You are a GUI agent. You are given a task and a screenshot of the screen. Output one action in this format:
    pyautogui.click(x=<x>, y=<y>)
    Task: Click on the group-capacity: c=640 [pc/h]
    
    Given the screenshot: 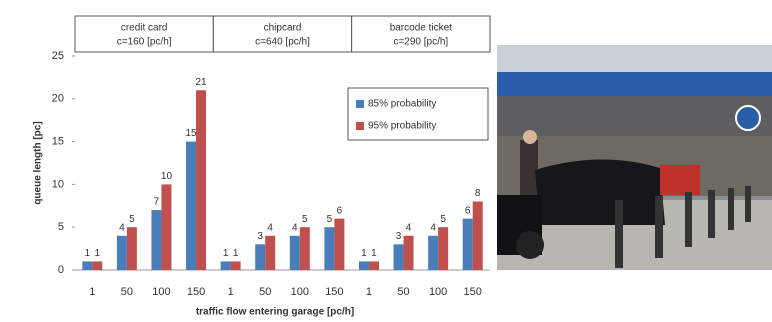 What is the action you would take?
    pyautogui.click(x=282, y=42)
    